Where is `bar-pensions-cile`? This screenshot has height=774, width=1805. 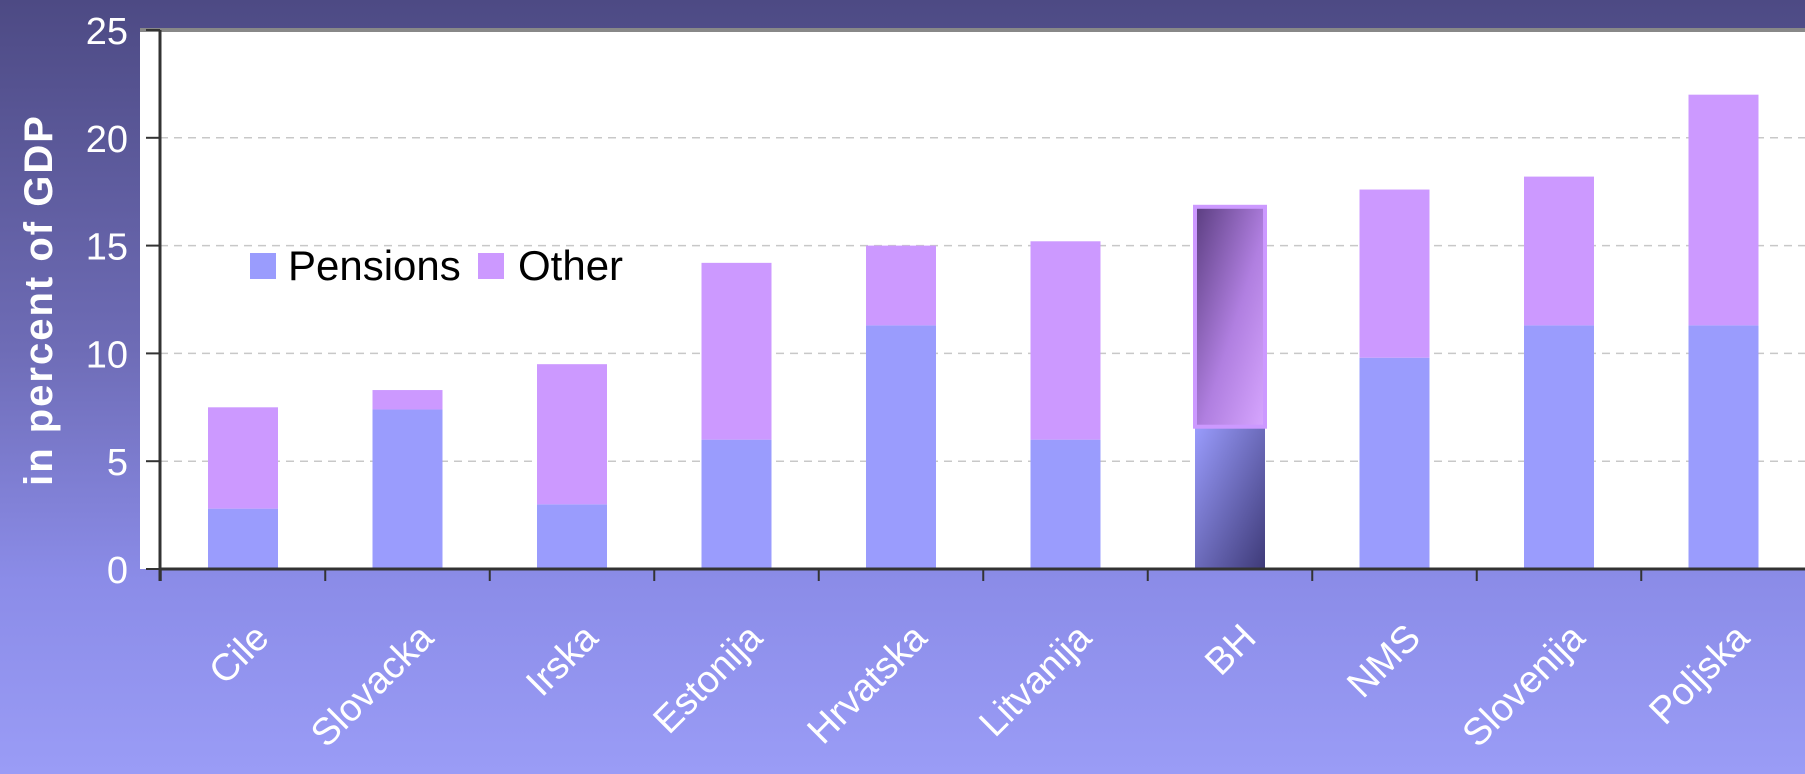
bar-pensions-cile is located at coordinates (243, 538).